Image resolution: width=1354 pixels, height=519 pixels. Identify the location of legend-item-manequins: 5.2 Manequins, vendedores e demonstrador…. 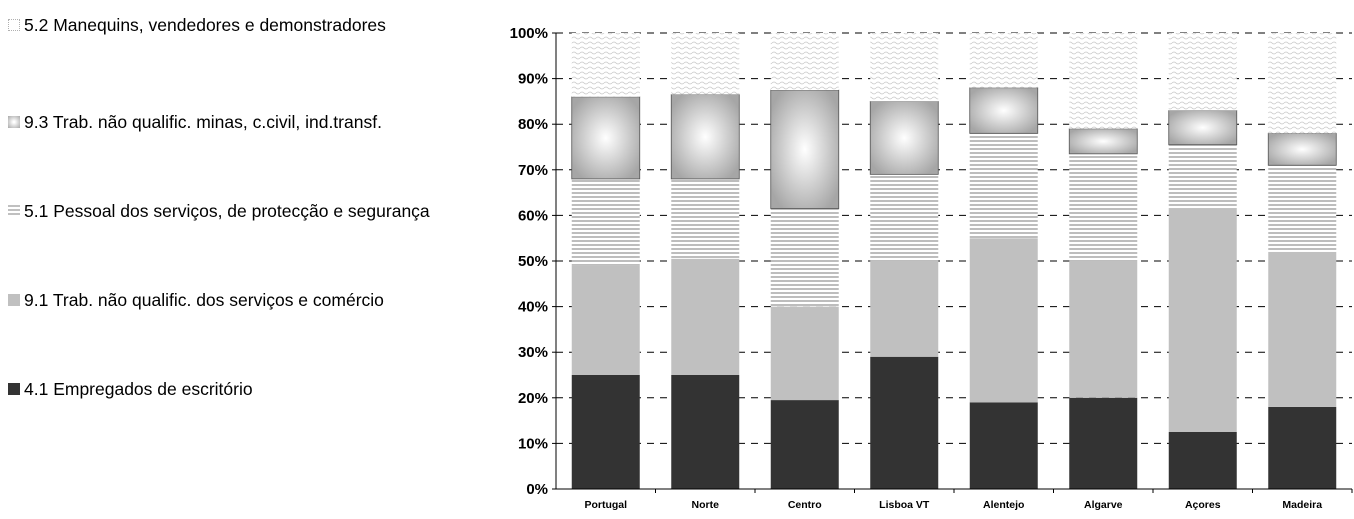
(197, 25).